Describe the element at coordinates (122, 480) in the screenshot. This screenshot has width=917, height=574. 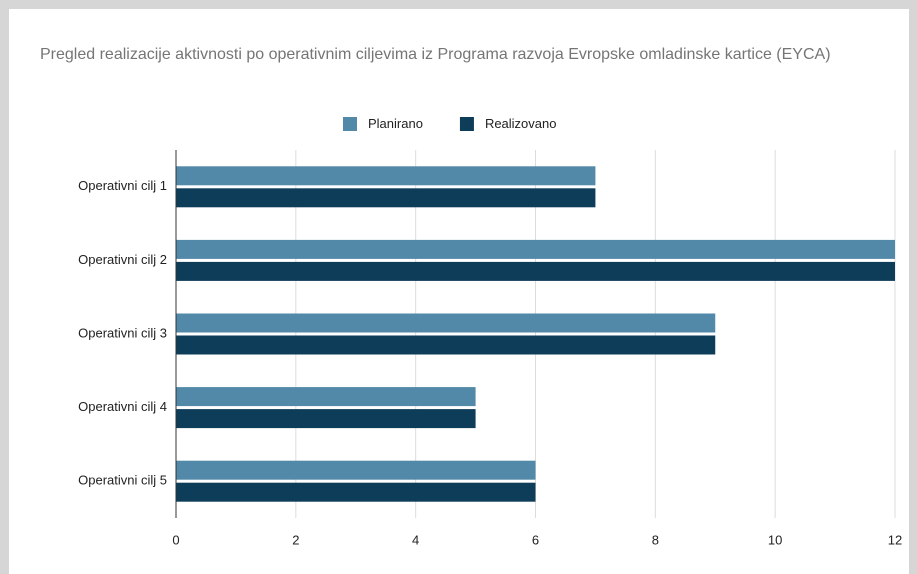
I see `y-tick-label: Operativni cilj 5` at that location.